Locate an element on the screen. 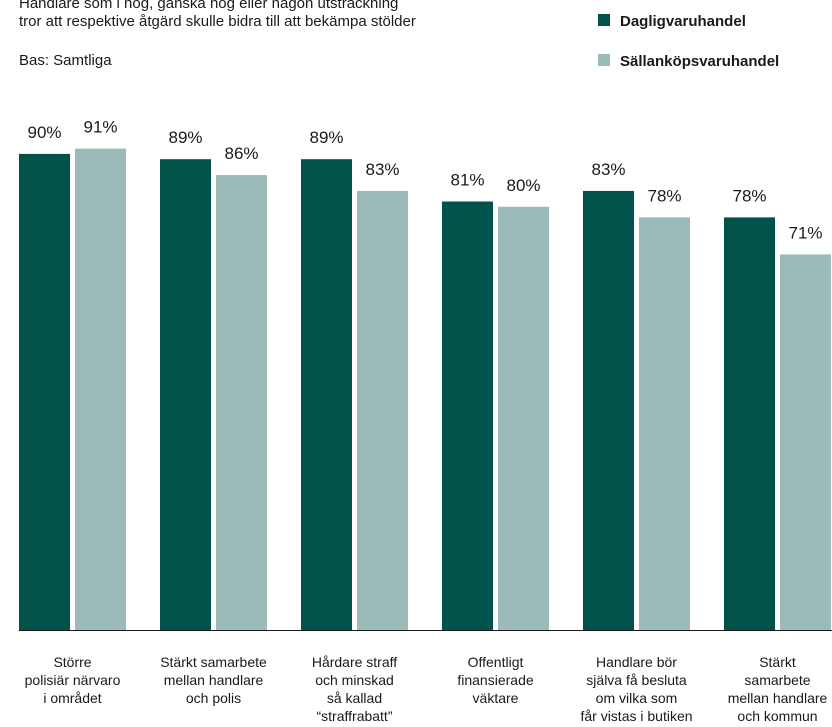 This screenshot has height=727, width=832. x-tick-label: Större polisiär närvaro i området is located at coordinates (73, 680).